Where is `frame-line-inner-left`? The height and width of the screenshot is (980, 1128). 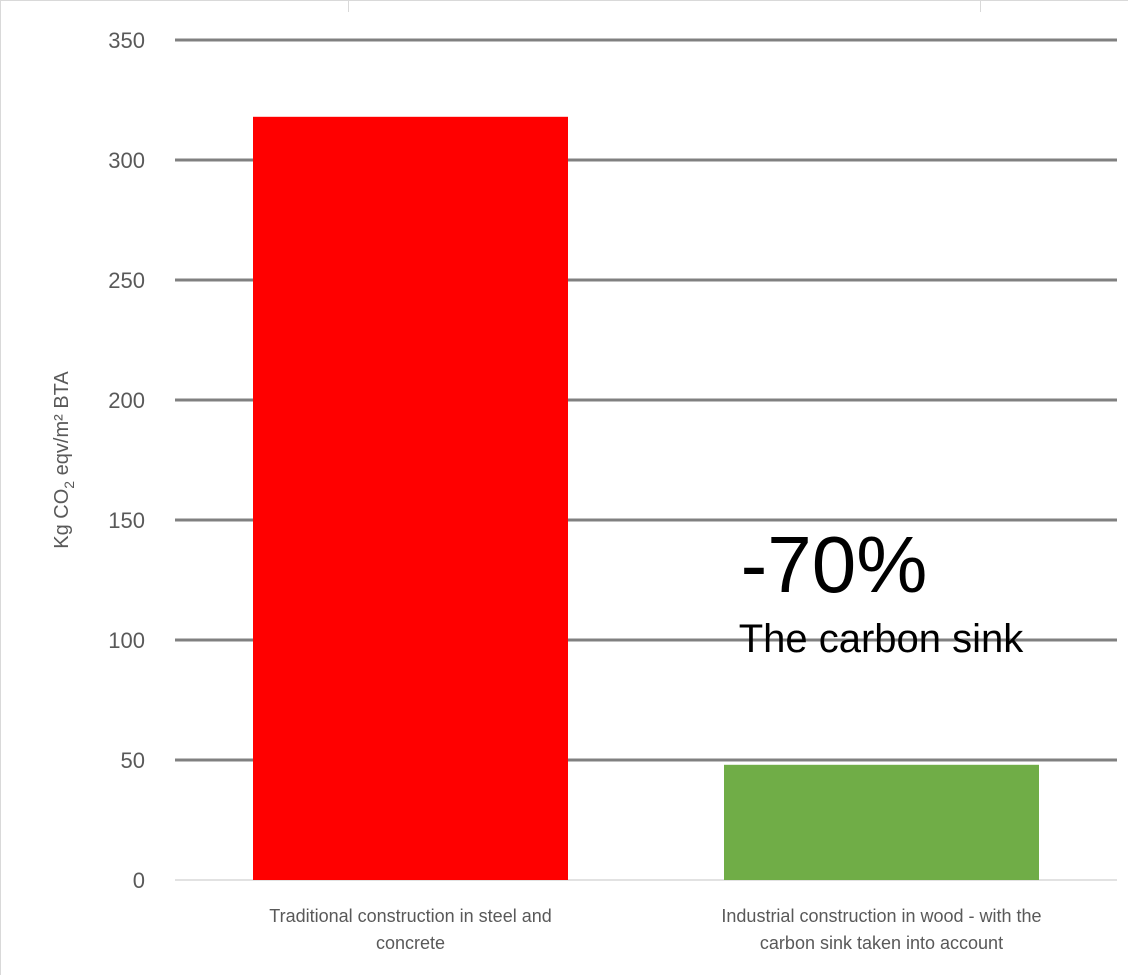 frame-line-inner-left is located at coordinates (348, 6).